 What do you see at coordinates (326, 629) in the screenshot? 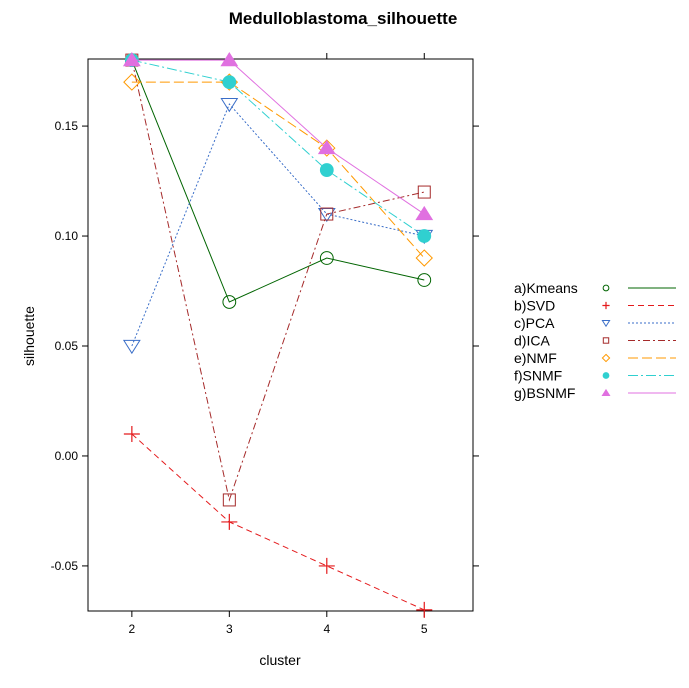
I see `x-tick-label: 4` at bounding box center [326, 629].